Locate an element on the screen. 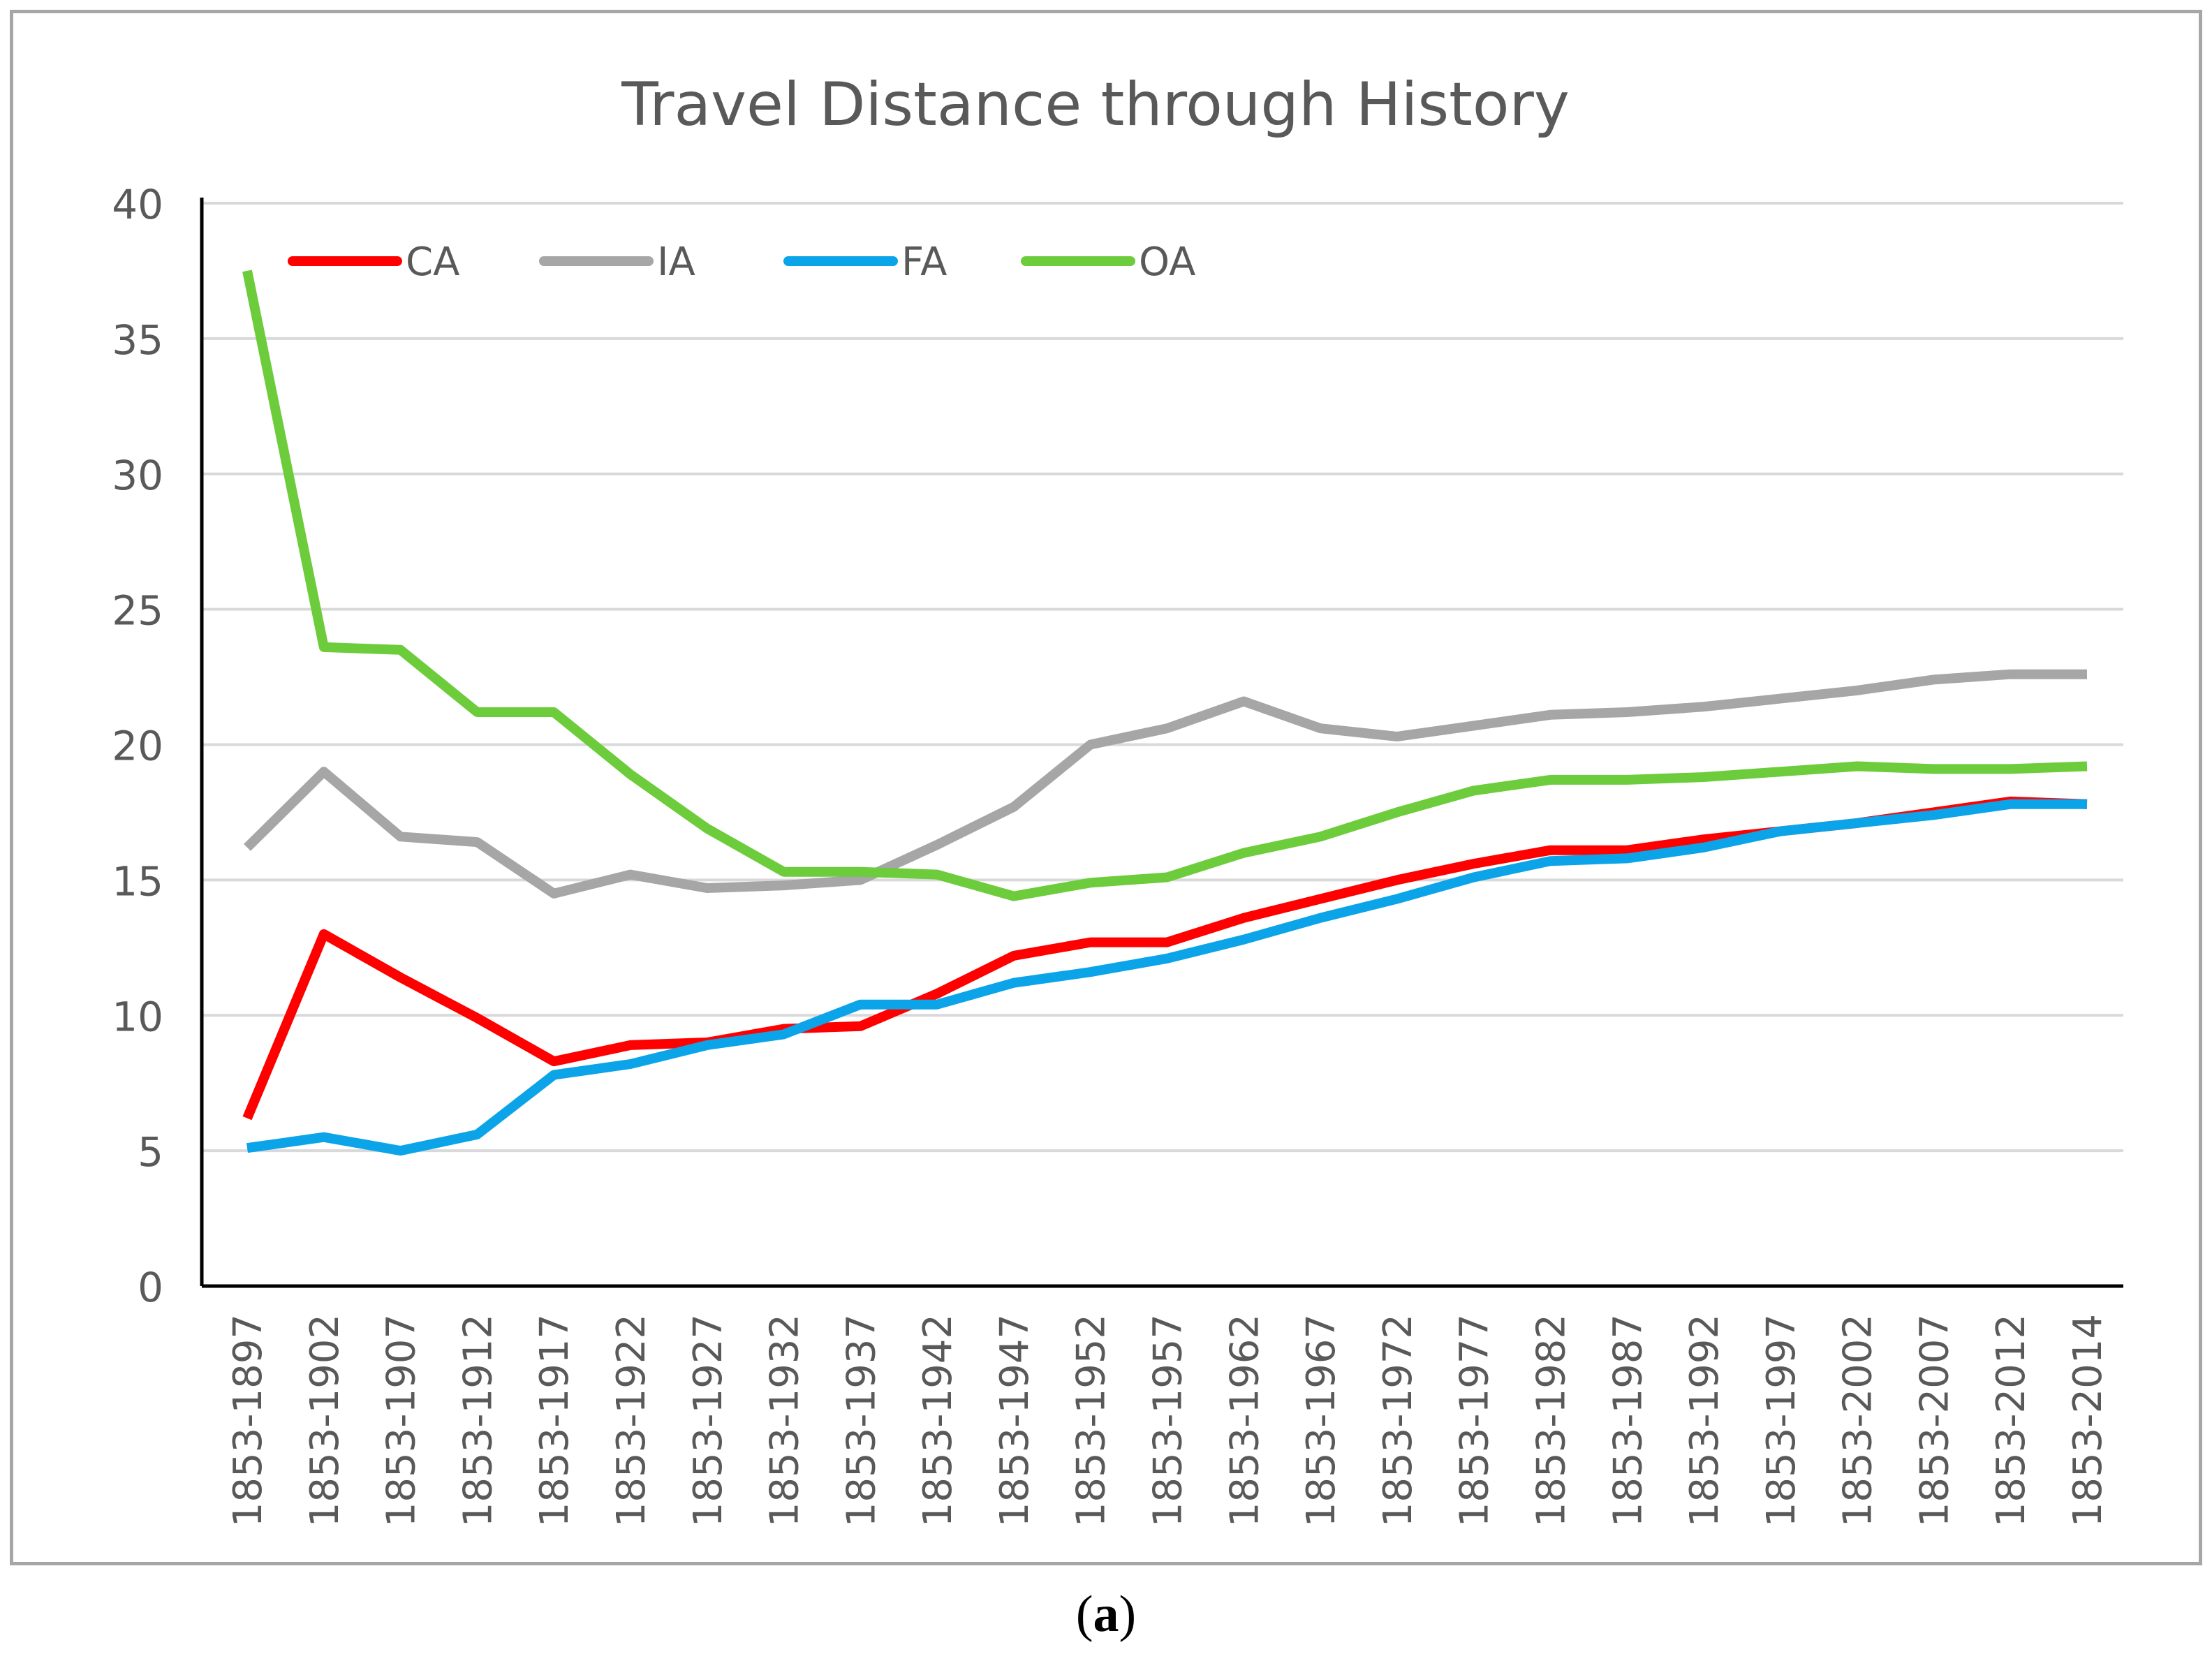 The width and height of the screenshot is (2212, 1661). y-tick-label-5: 5 is located at coordinates (150, 1152).